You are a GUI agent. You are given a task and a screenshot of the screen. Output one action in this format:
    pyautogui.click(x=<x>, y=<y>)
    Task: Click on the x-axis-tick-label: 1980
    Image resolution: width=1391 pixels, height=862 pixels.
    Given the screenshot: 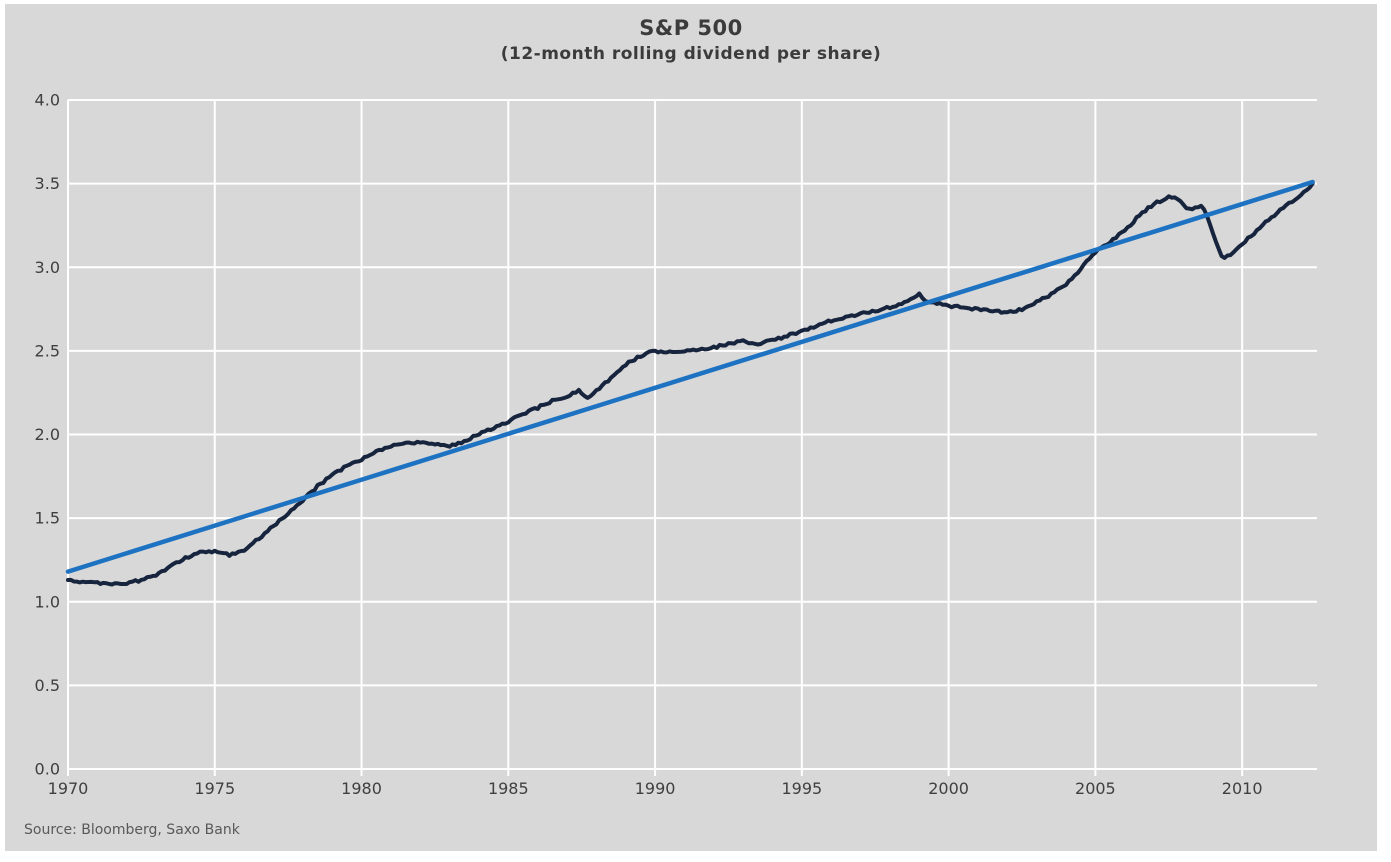 What is the action you would take?
    pyautogui.click(x=361, y=788)
    